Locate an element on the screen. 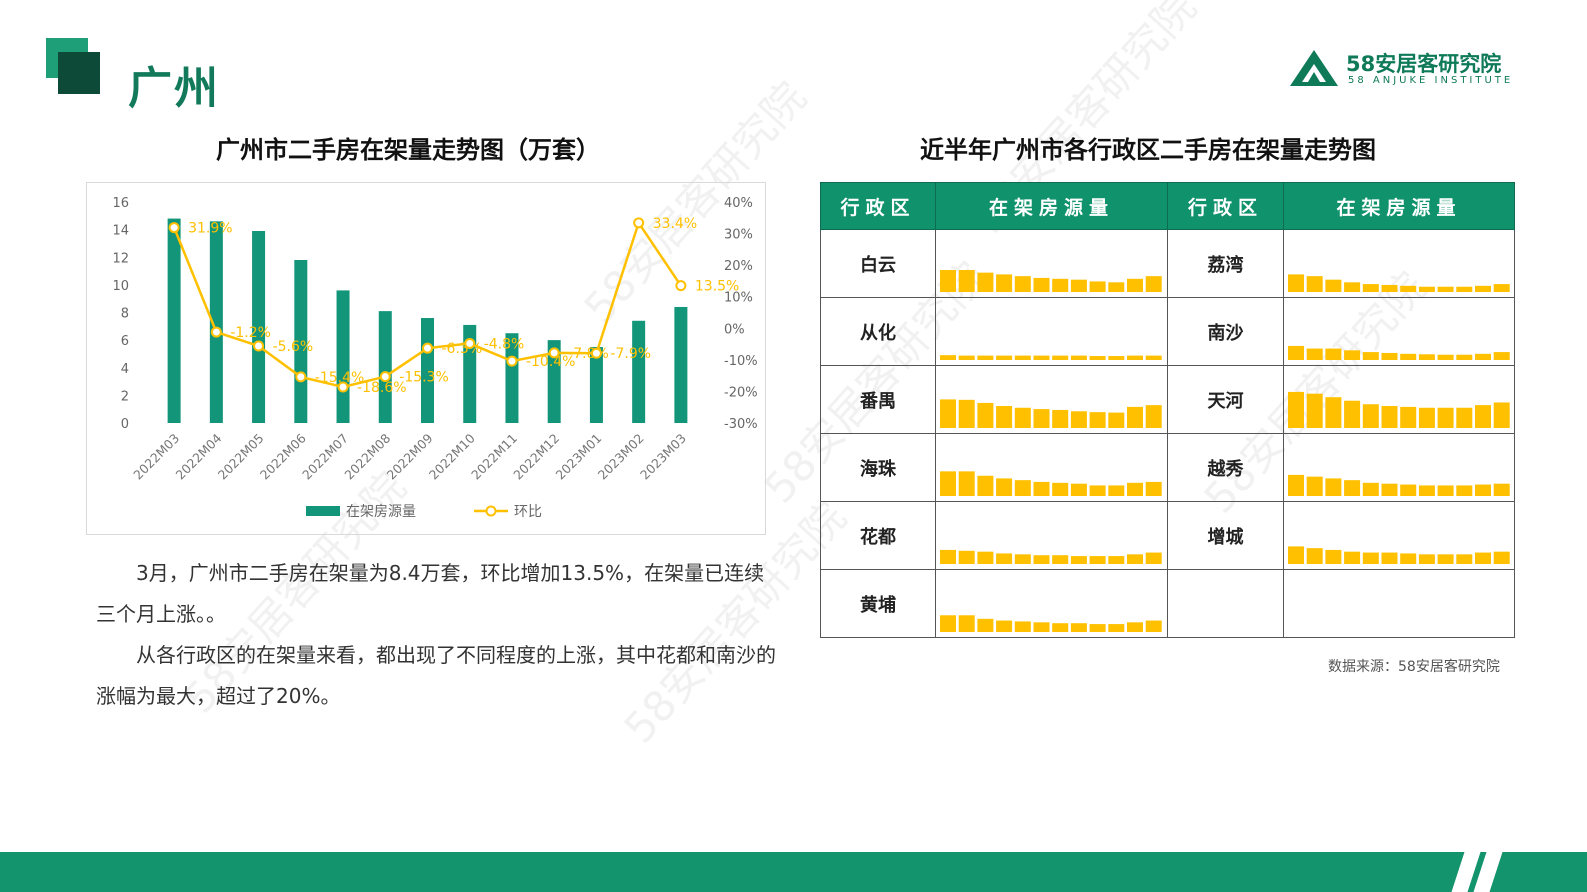 This screenshot has width=1587, height=892. footer-bar is located at coordinates (793, 872).